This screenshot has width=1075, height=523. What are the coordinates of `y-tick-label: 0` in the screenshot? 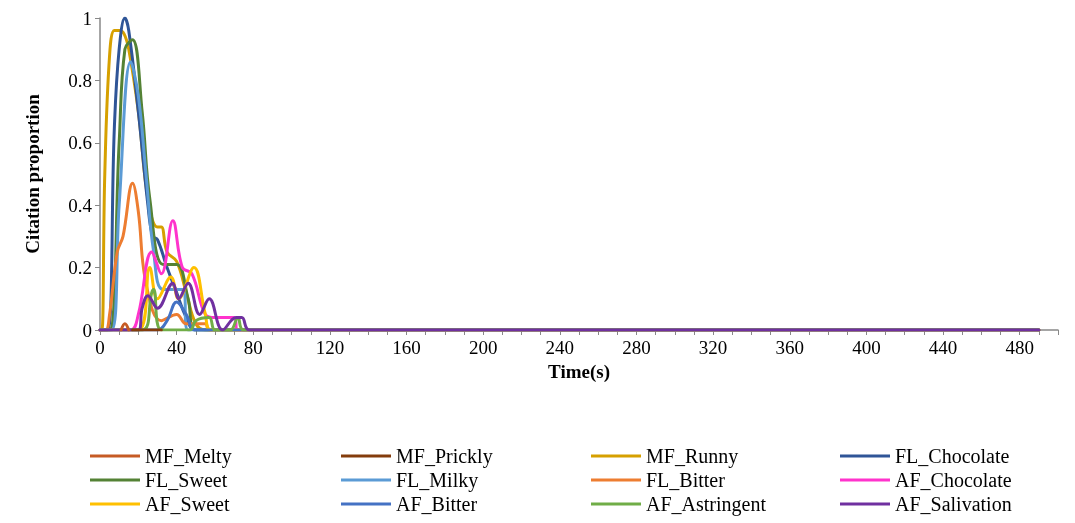 It's located at (87, 330).